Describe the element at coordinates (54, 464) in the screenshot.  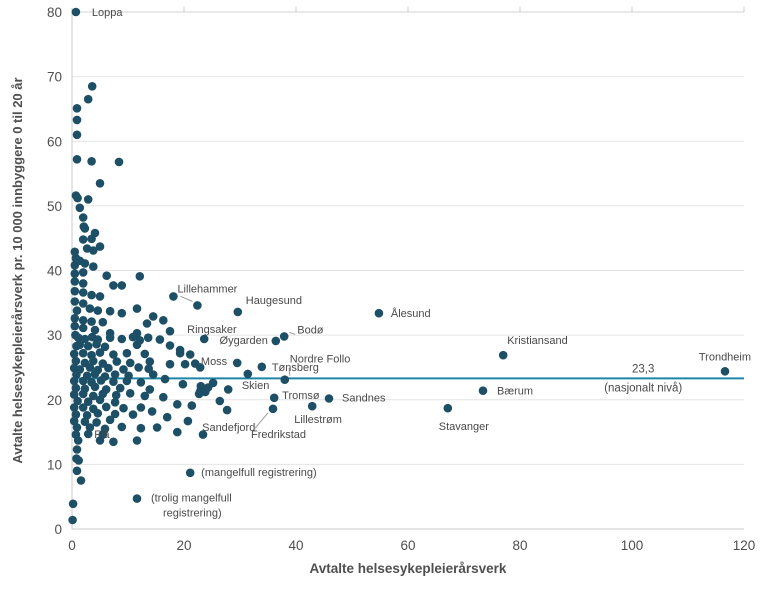
I see `y-tick-label-10: 10` at that location.